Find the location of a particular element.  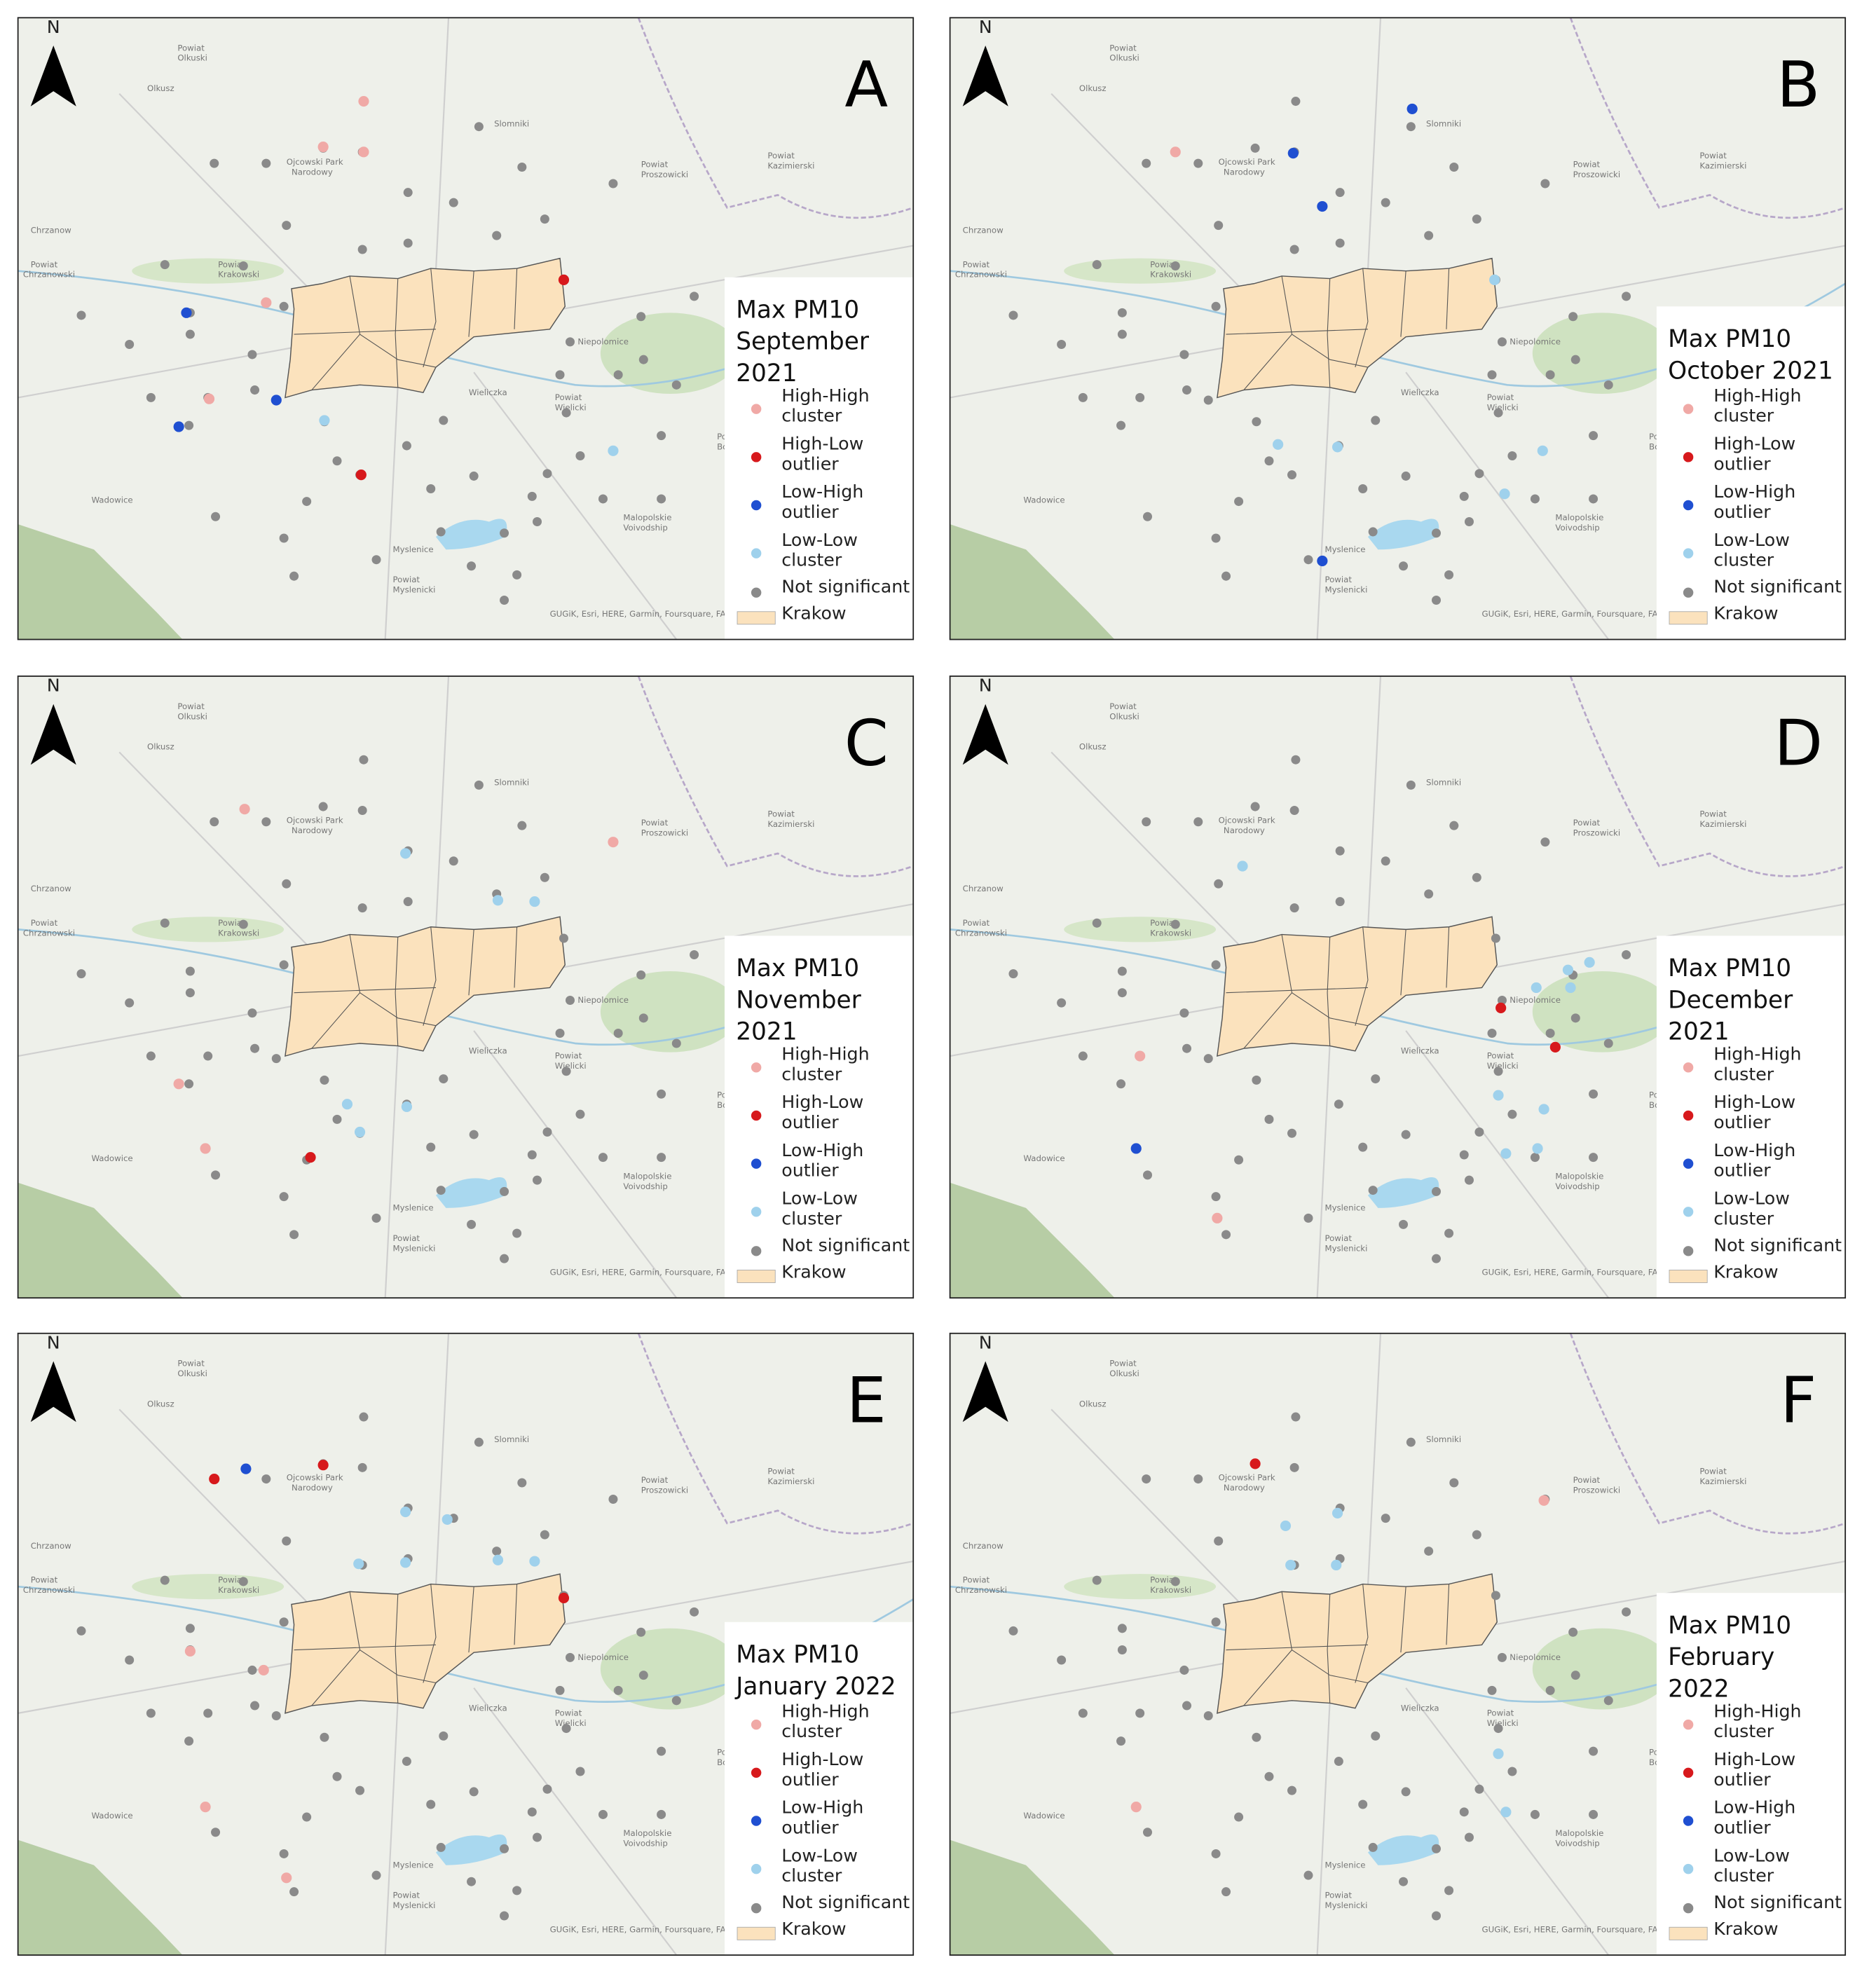

map-label: Narodowy is located at coordinates (1244, 1488).